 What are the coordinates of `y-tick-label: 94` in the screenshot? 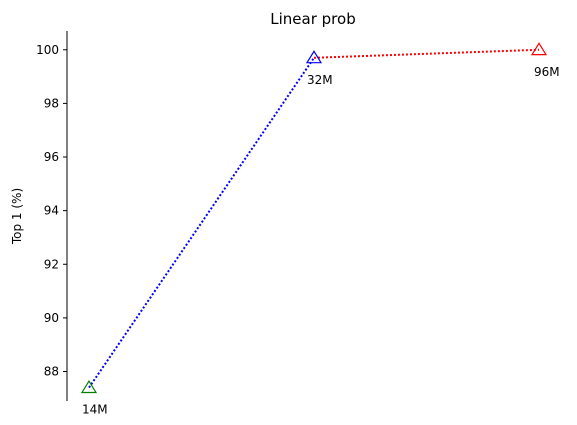 It's located at (51, 211).